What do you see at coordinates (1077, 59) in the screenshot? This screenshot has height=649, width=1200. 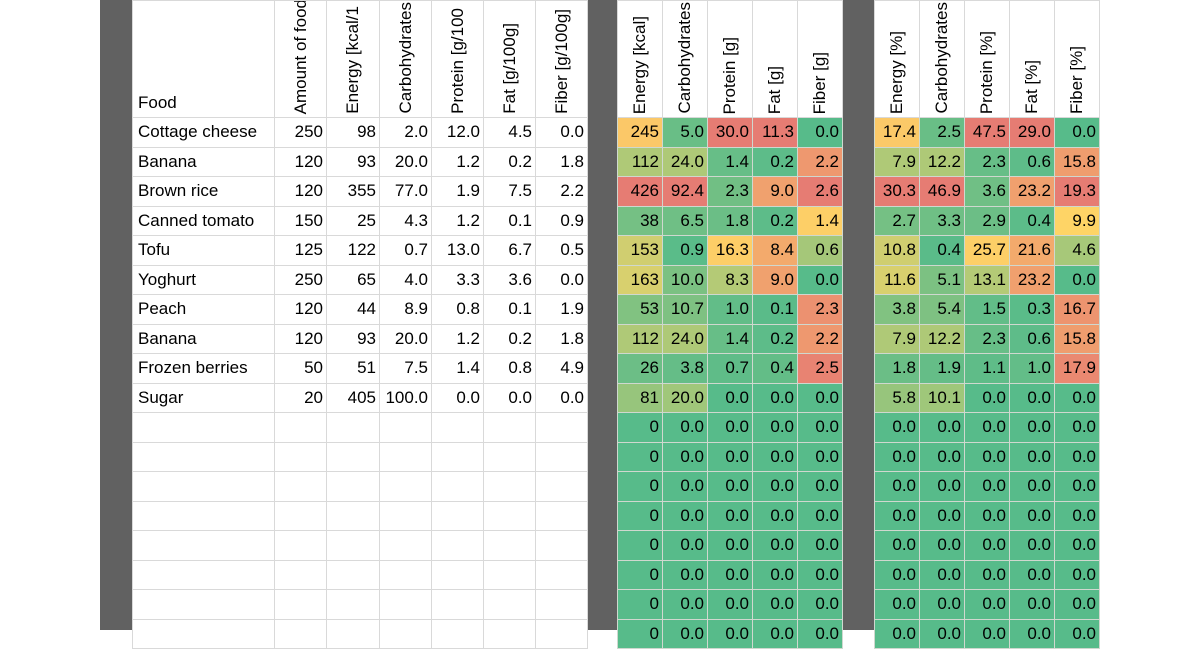 I see `percent-header-4: Fiber [%]` at bounding box center [1077, 59].